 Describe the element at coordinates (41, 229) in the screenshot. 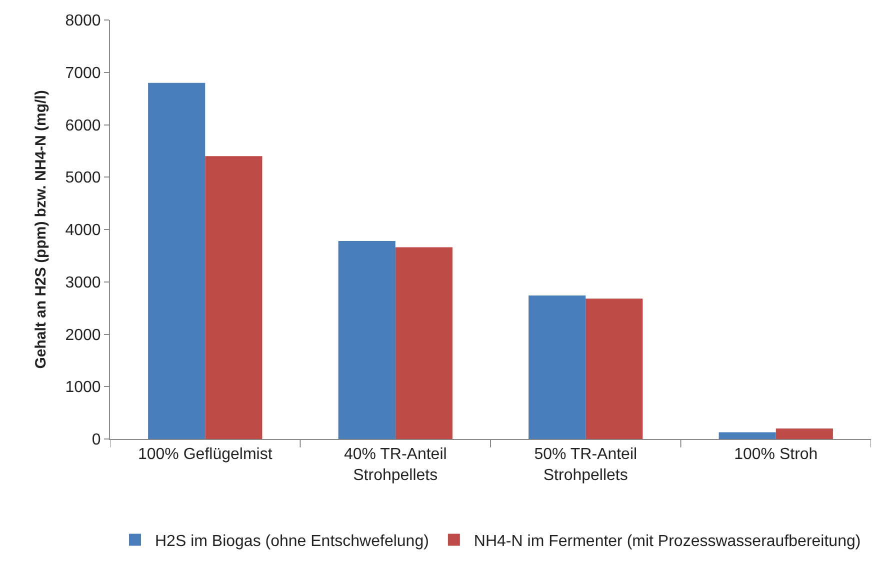

I see `y-axis-title: Gehalt an H2S (ppm) bzw. NH4-N (mg/l)` at that location.